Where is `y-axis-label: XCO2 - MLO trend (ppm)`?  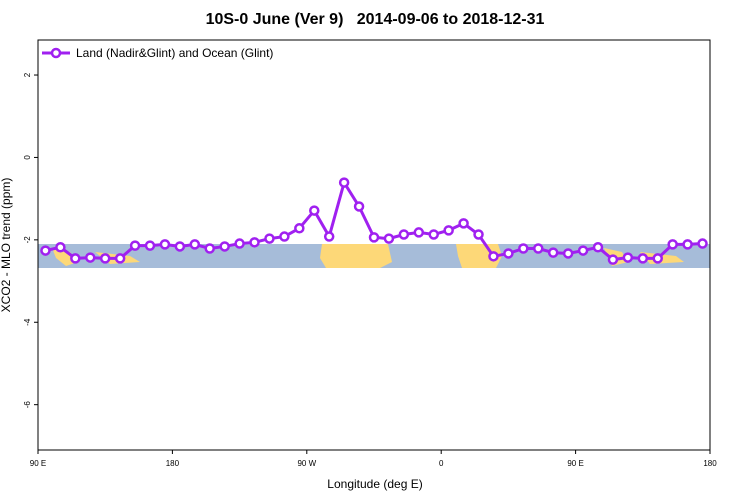 y-axis-label: XCO2 - MLO trend (ppm) is located at coordinates (6, 245).